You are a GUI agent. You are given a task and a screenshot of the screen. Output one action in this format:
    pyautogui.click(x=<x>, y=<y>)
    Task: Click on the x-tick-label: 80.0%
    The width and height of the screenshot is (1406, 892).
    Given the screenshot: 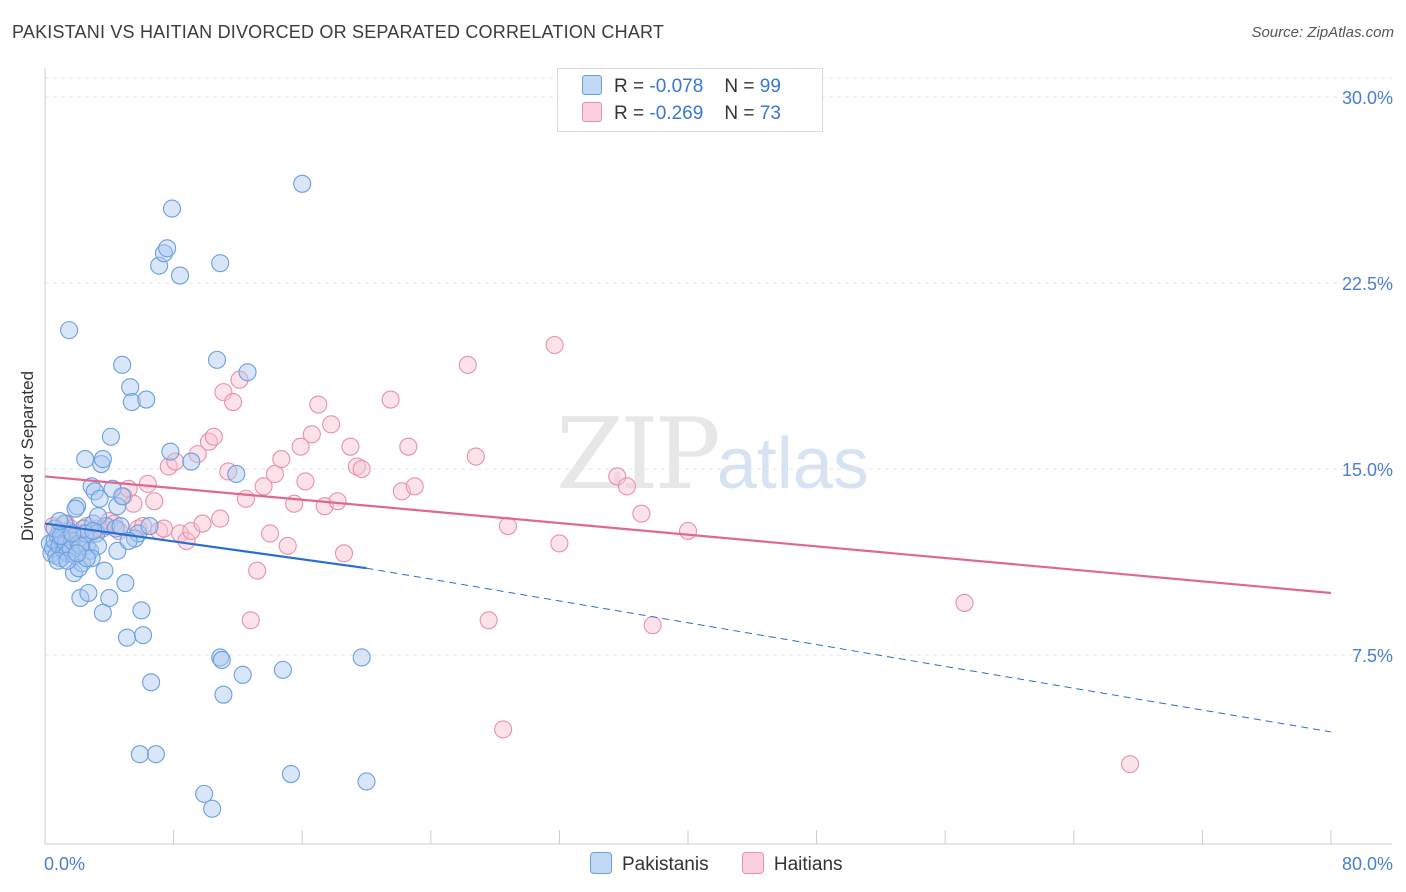 What is the action you would take?
    pyautogui.click(x=1367, y=864)
    